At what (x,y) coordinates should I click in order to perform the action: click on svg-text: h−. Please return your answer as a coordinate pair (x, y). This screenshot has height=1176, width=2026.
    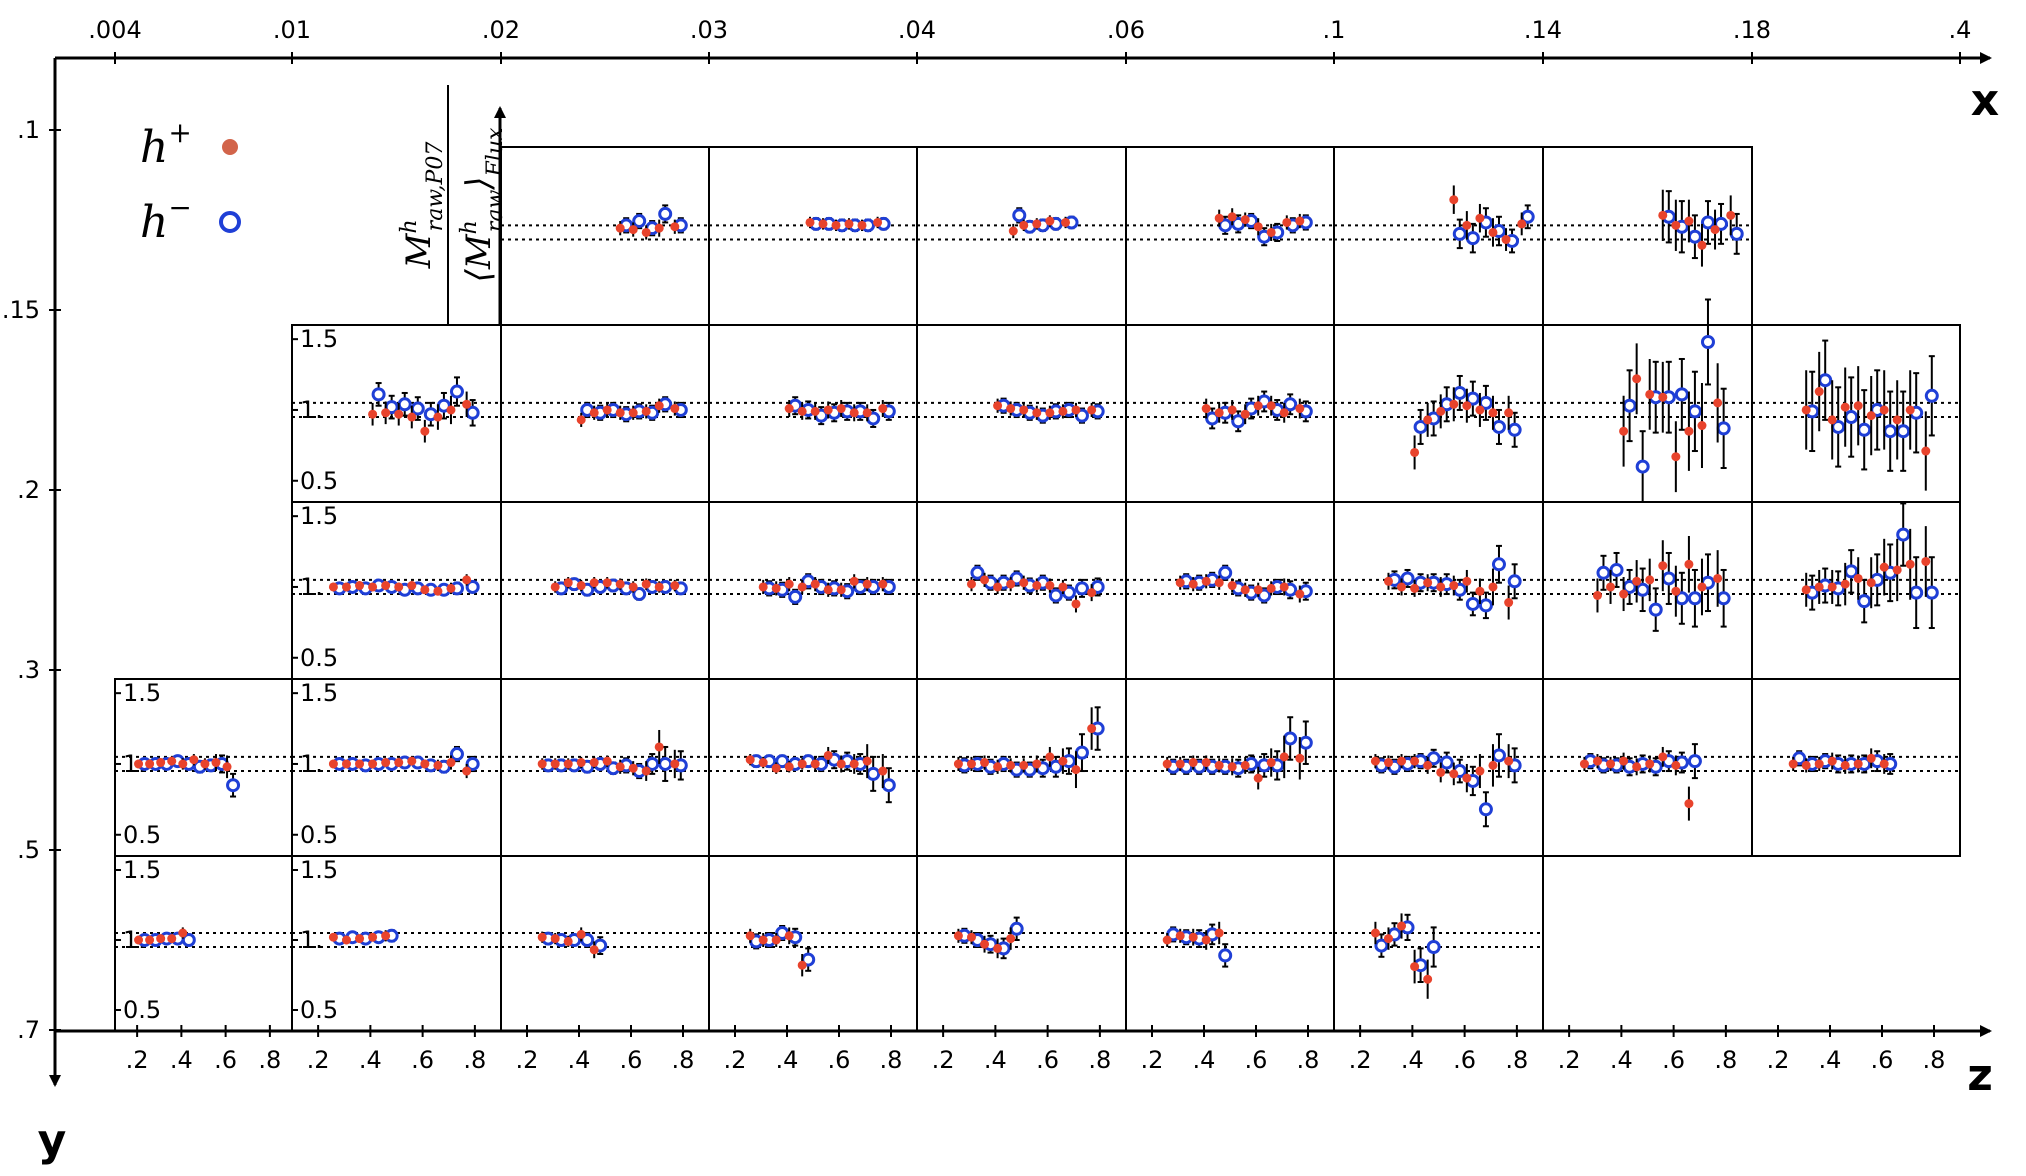
    Looking at the image, I should click on (166, 219).